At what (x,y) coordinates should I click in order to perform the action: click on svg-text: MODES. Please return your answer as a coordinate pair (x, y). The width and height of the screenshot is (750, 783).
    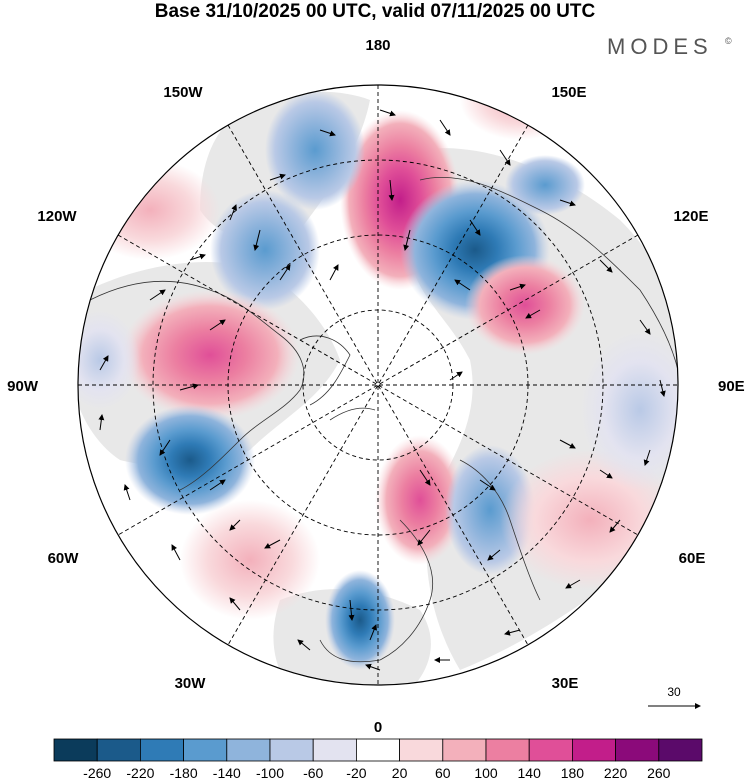
    Looking at the image, I should click on (660, 46).